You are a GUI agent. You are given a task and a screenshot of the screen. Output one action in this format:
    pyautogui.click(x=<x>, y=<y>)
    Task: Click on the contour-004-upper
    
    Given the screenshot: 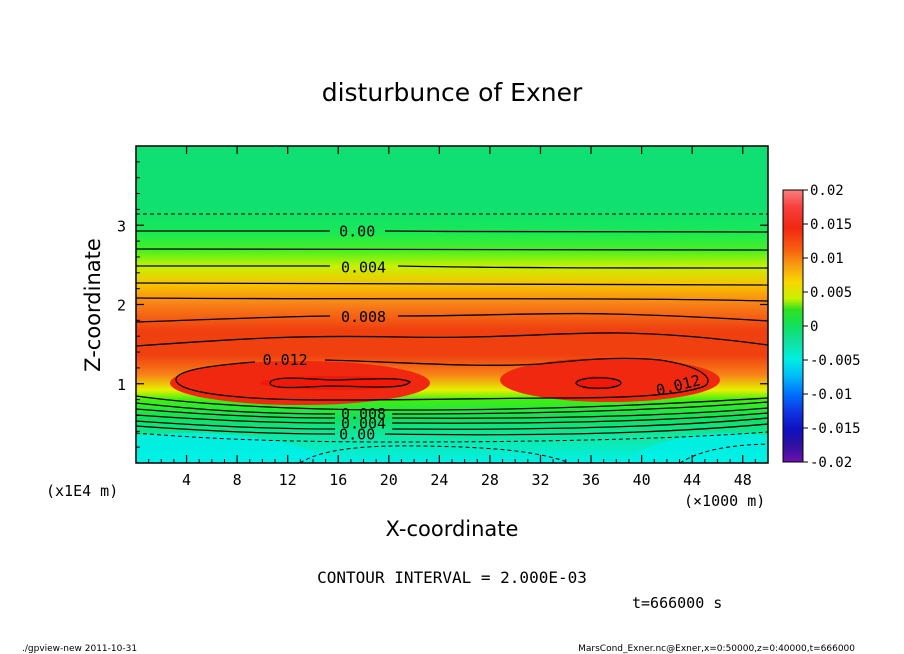 What is the action you would take?
    pyautogui.click(x=452, y=267)
    